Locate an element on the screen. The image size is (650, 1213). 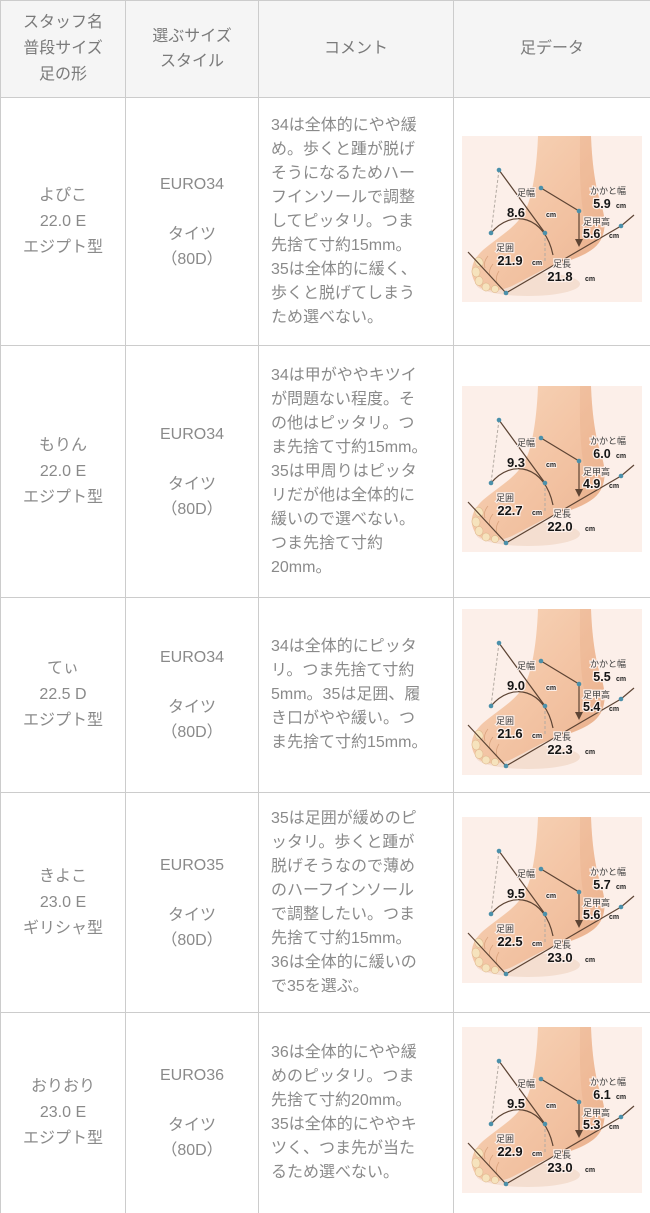
width-unit: cm is located at coordinates (551, 465).